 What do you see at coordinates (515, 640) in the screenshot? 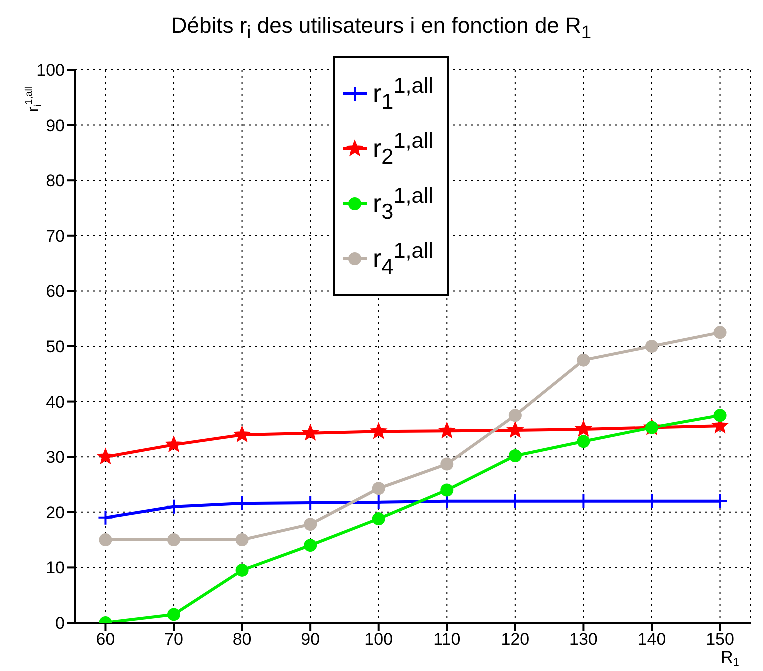
I see `x-tick-label: 120` at bounding box center [515, 640].